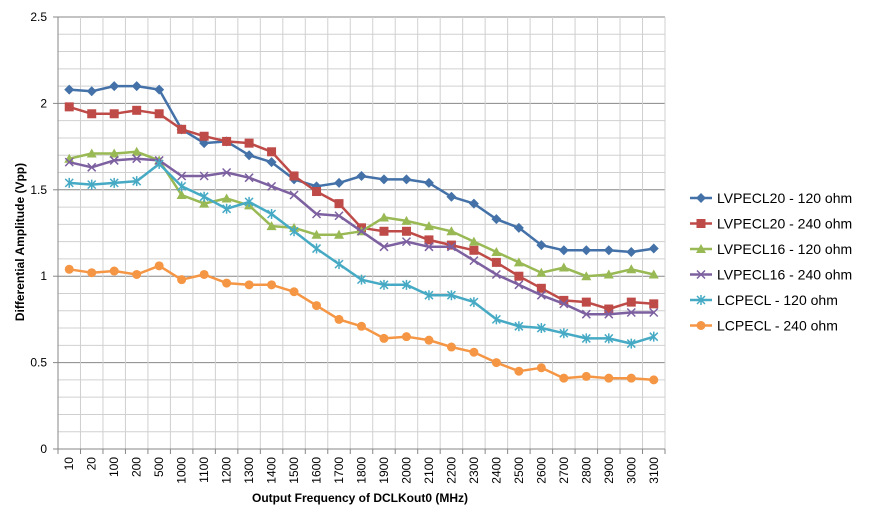 The width and height of the screenshot is (873, 512). I want to click on y-axis-title: Differential Amplitude (Vpp), so click(20, 242).